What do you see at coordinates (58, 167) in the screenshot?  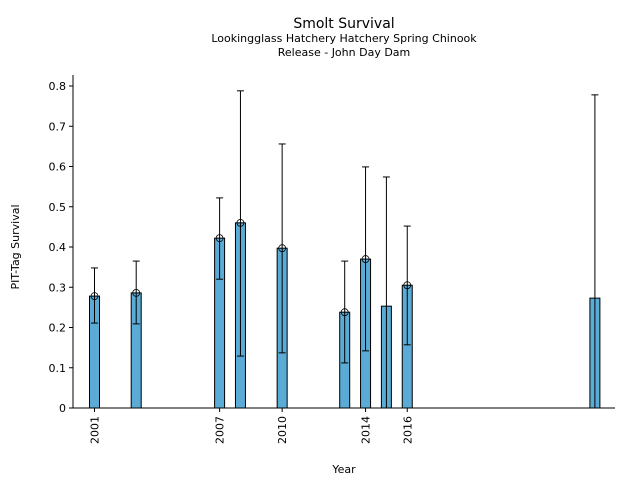 I see `y-tick-label: 0.6` at bounding box center [58, 167].